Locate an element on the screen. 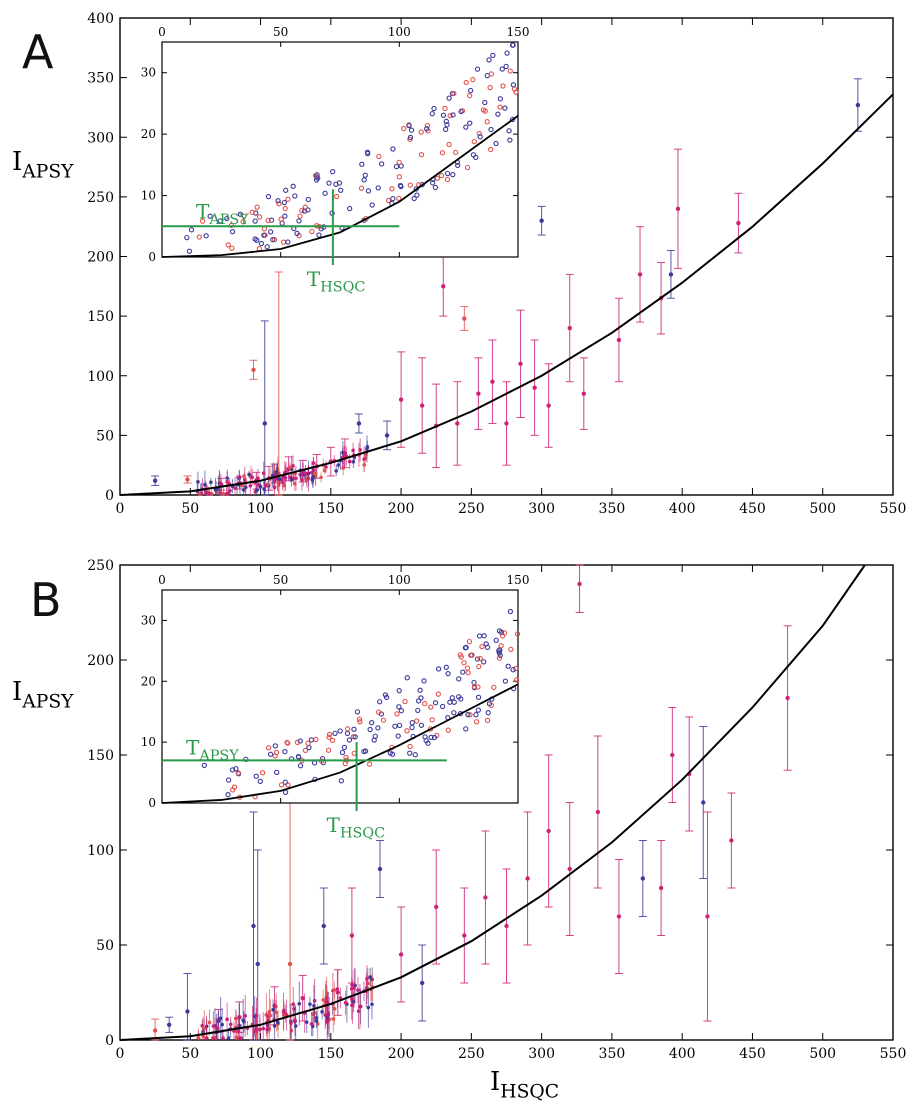 The width and height of the screenshot is (911, 1106). y-axis-label-sub: APSY is located at coordinates (47, 171).